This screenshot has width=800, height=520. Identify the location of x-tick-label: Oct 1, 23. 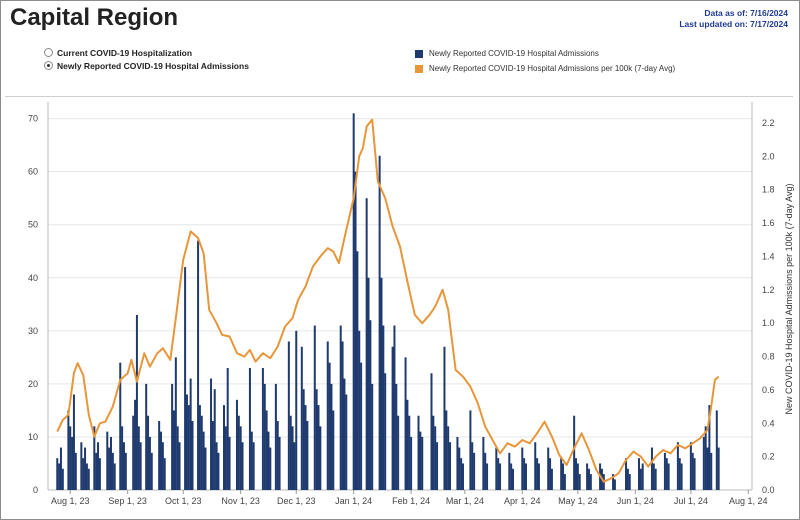
(183, 501).